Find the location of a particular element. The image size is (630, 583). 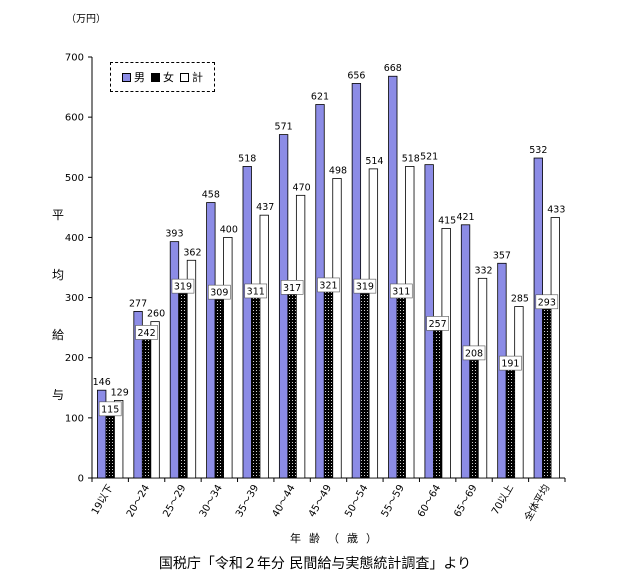

x-tick-label: 19以下 is located at coordinates (103, 500).